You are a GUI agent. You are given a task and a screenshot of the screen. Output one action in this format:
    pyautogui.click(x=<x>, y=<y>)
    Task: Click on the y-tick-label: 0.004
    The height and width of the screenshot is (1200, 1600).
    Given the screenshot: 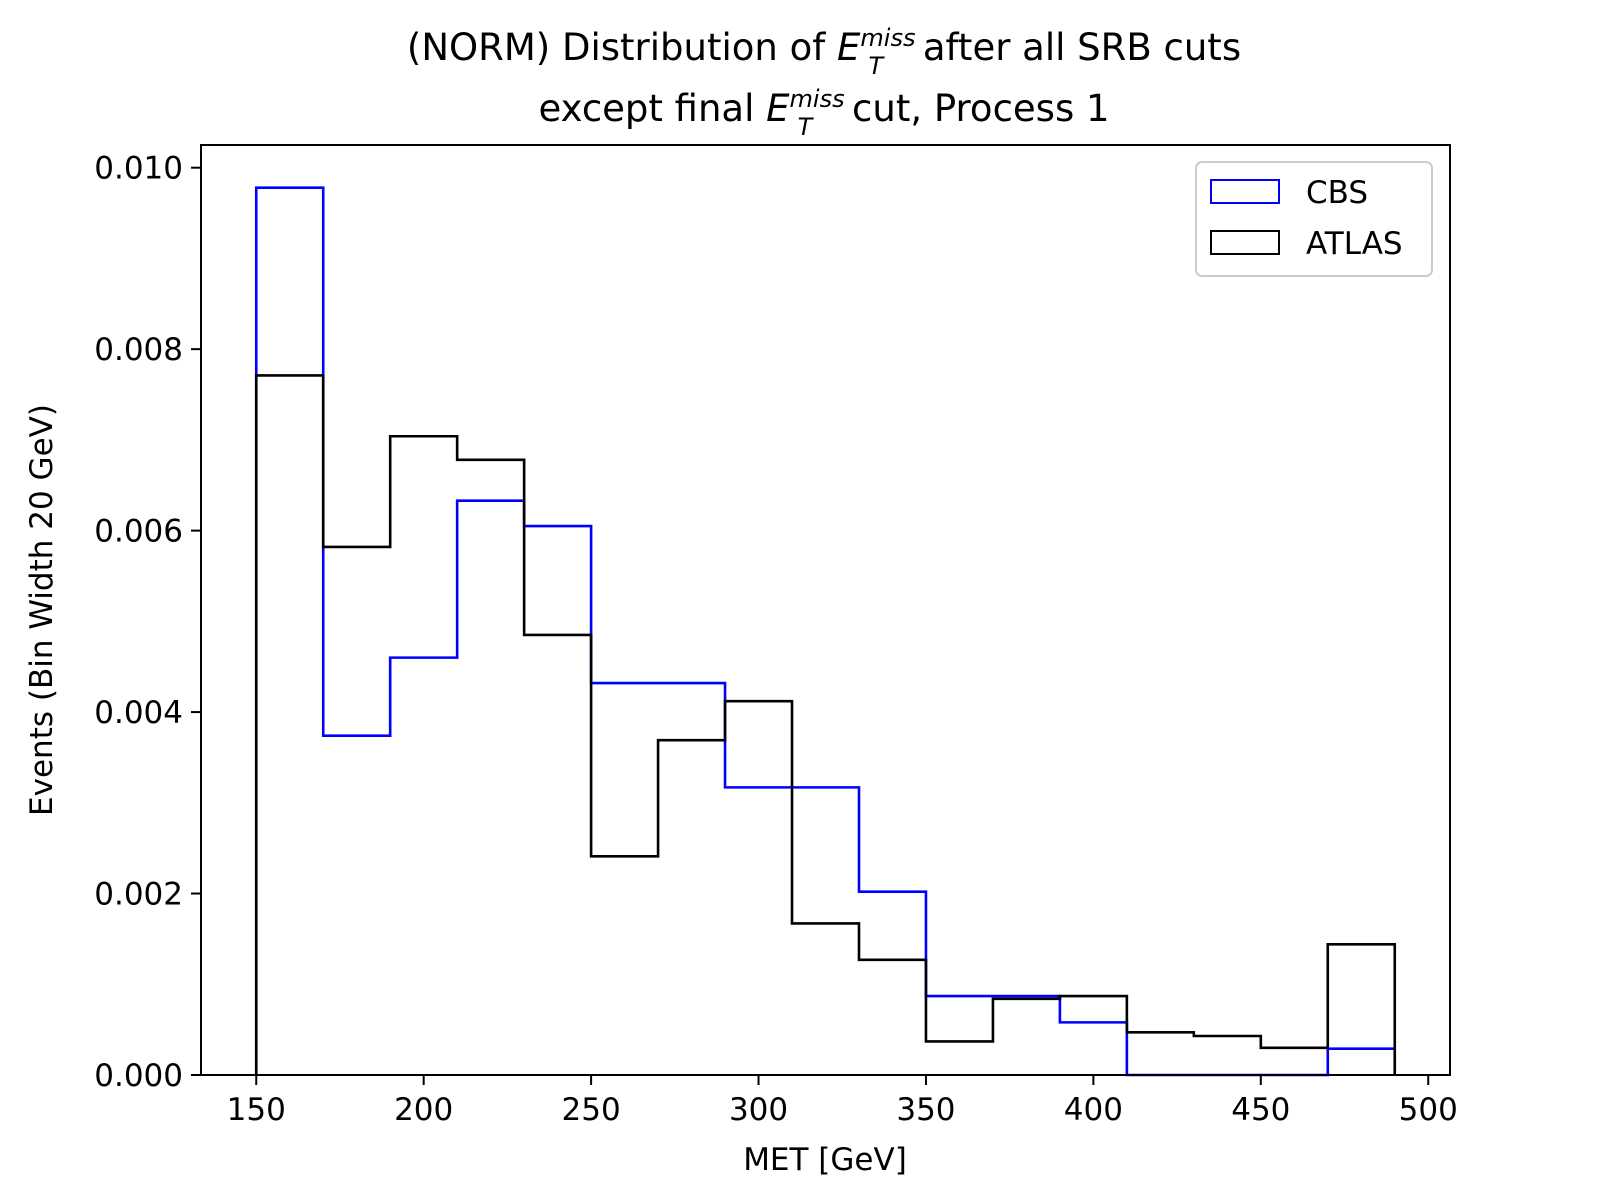 What is the action you would take?
    pyautogui.click(x=138, y=713)
    